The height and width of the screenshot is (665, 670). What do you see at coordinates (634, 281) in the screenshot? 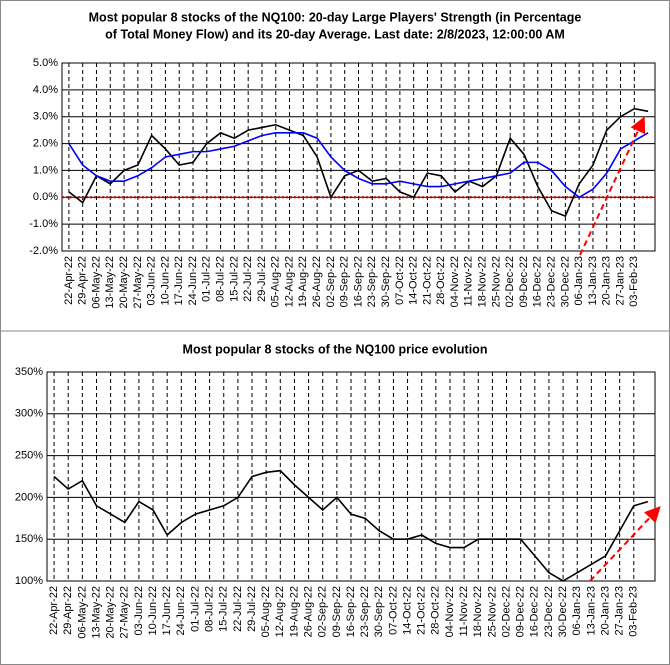
I see `x-tick-label: 03-Feb-23` at bounding box center [634, 281].